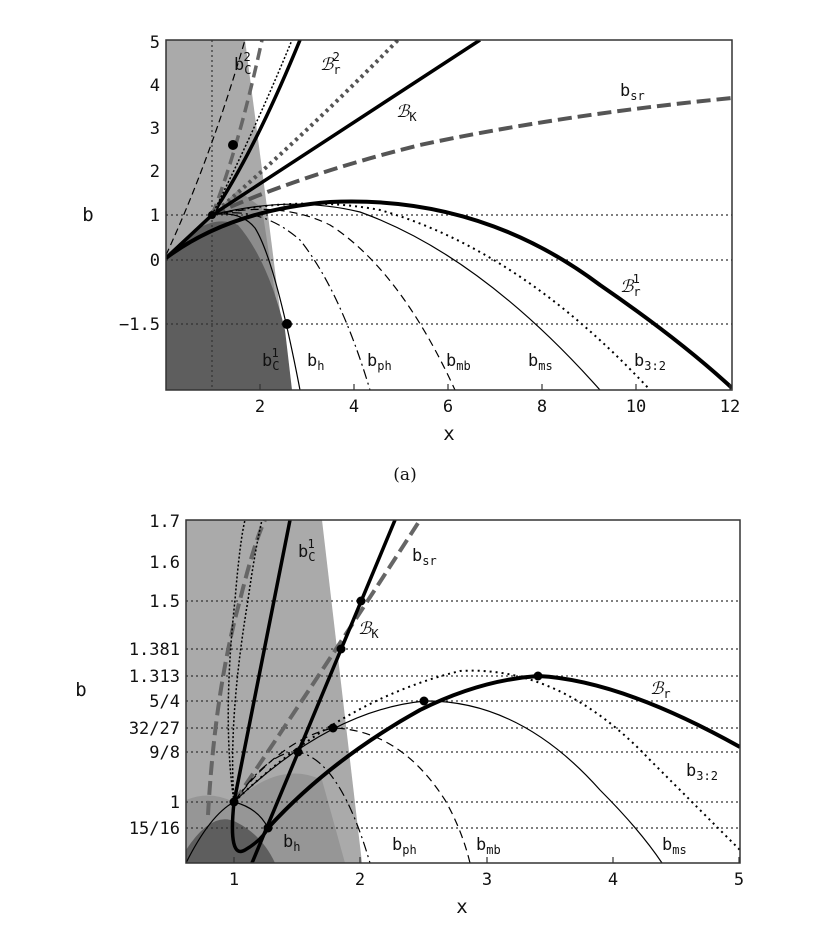 The width and height of the screenshot is (820, 952). What do you see at coordinates (234, 880) in the screenshot?
I see `panel-b-xtick-label: 1` at bounding box center [234, 880].